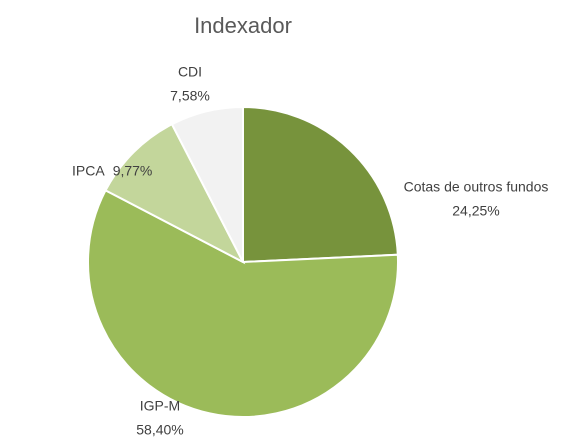 The image size is (571, 445). What do you see at coordinates (476, 187) in the screenshot?
I see `slice-label: Cotas de outros fundos` at bounding box center [476, 187].